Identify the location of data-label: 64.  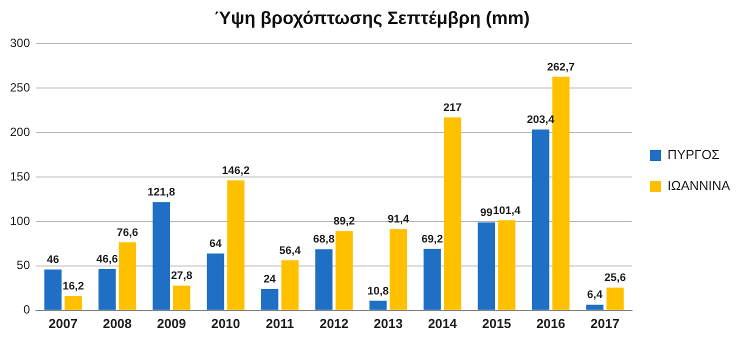
(215, 244).